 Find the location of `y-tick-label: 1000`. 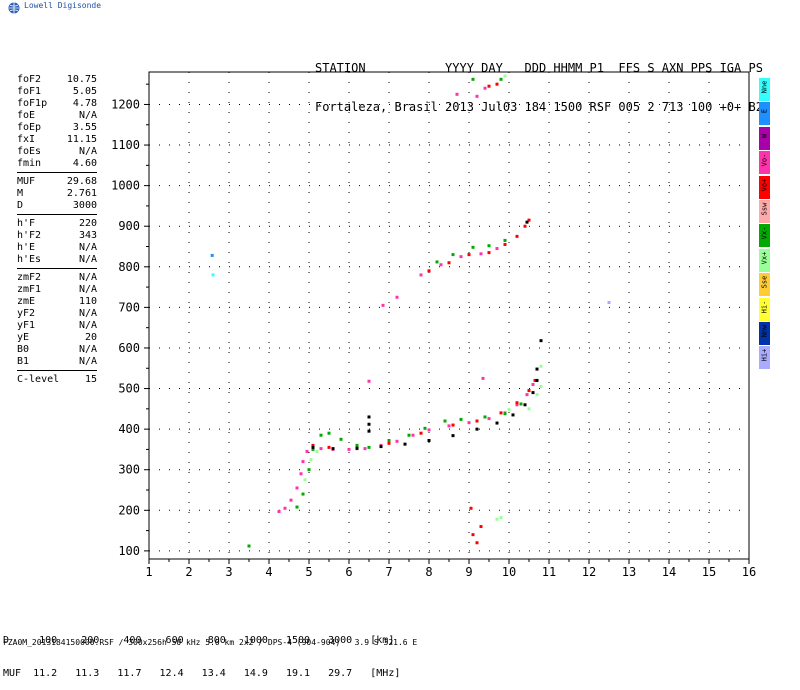

y-tick-label: 1000 is located at coordinates (125, 186).